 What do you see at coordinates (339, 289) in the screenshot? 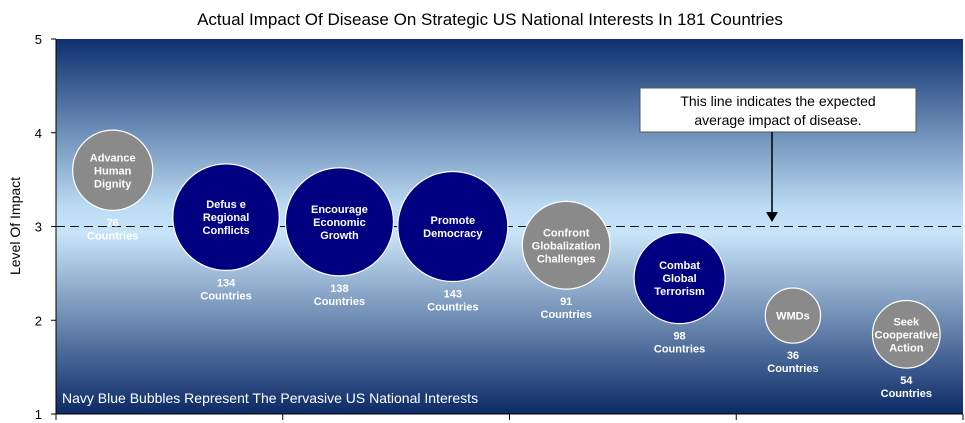
I see `country-count-label: 138` at bounding box center [339, 289].